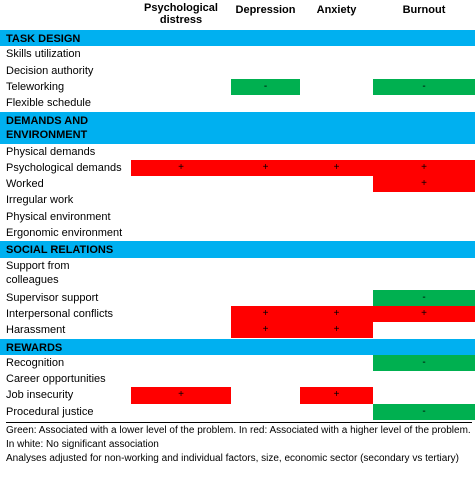 This screenshot has width=475, height=480. What do you see at coordinates (59, 313) in the screenshot?
I see `row-label: Interpersonal conflicts` at bounding box center [59, 313].